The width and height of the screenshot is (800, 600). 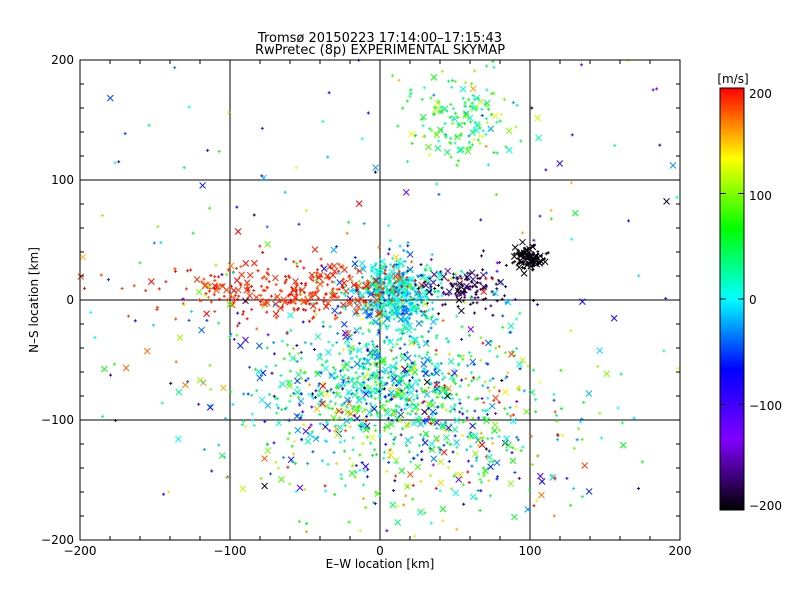 I want to click on x-tick-label: −200, so click(x=80, y=551).